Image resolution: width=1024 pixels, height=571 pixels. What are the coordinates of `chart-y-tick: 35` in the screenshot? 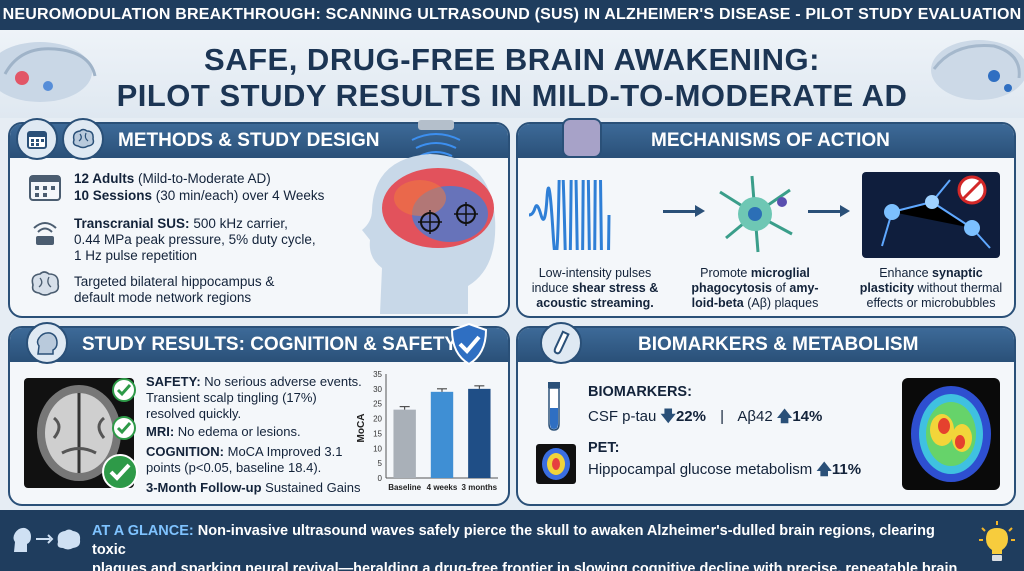 It's located at (377, 374).